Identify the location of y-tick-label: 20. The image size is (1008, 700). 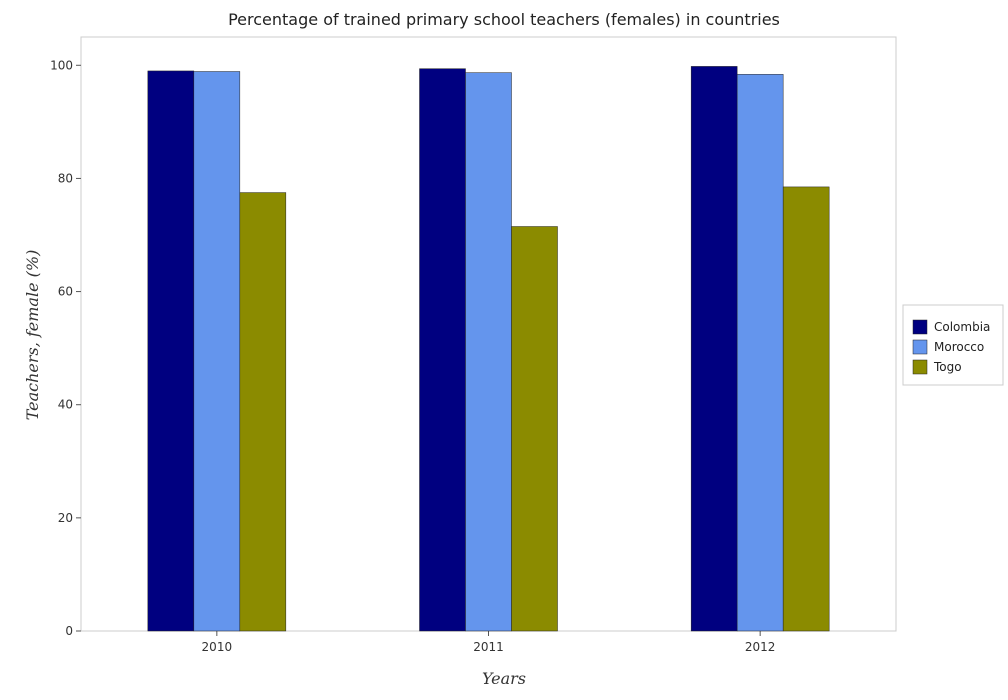
(65, 518).